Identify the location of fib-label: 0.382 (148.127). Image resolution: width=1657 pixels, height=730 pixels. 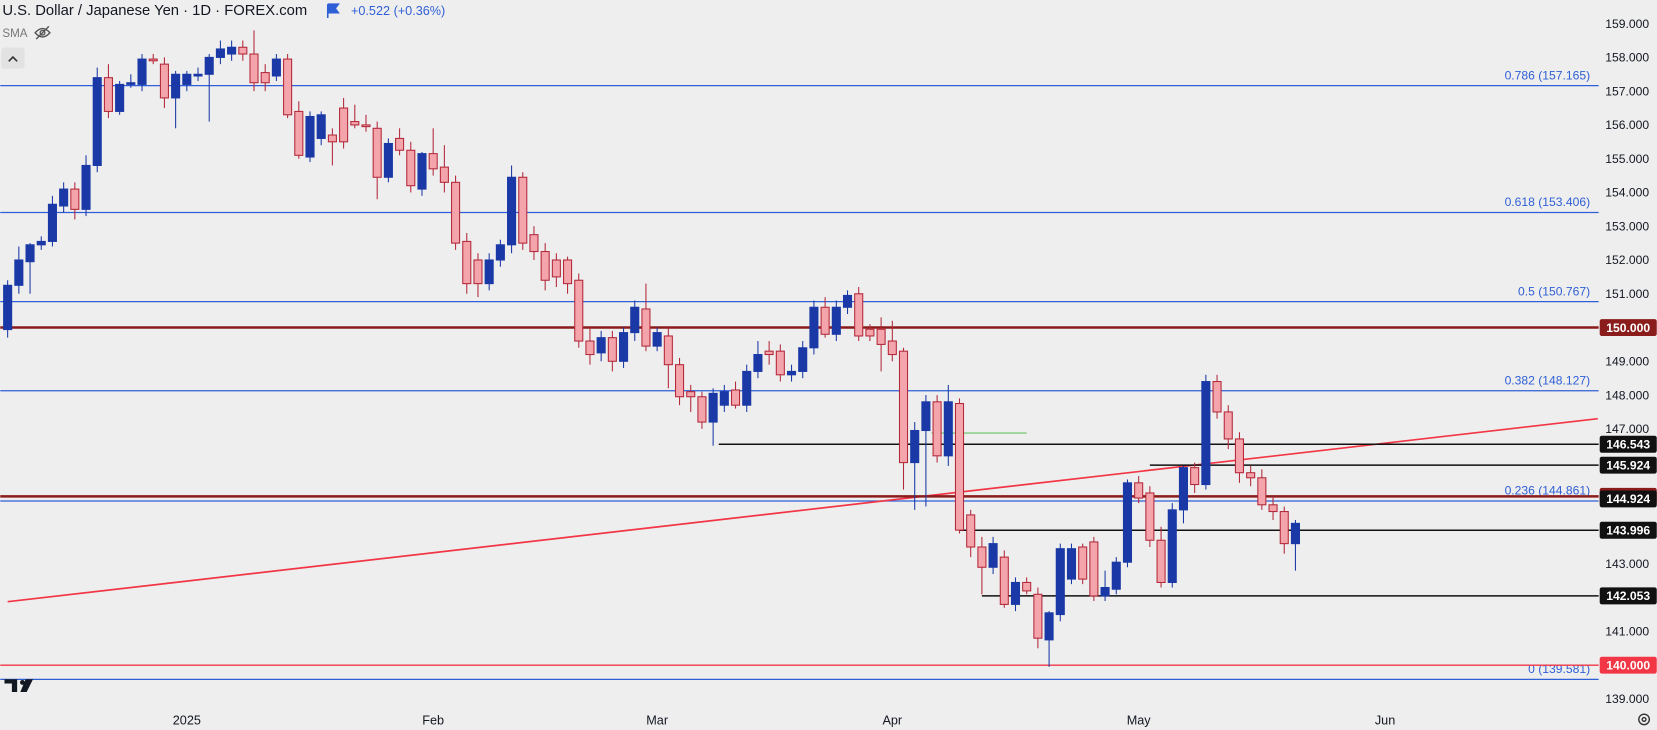
(1548, 380).